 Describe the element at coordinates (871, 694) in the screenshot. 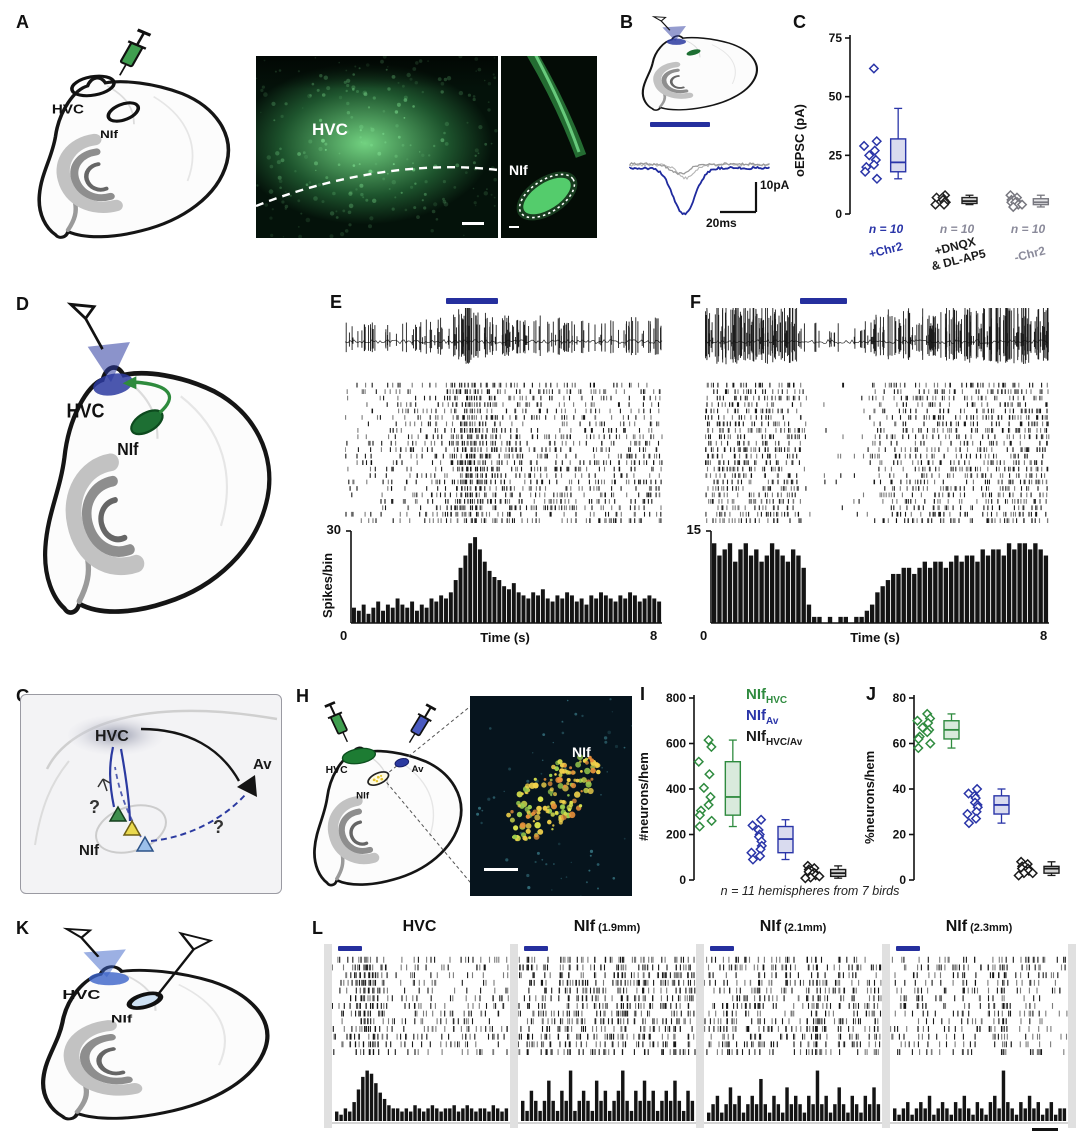

I see `panel-label-j: J` at that location.